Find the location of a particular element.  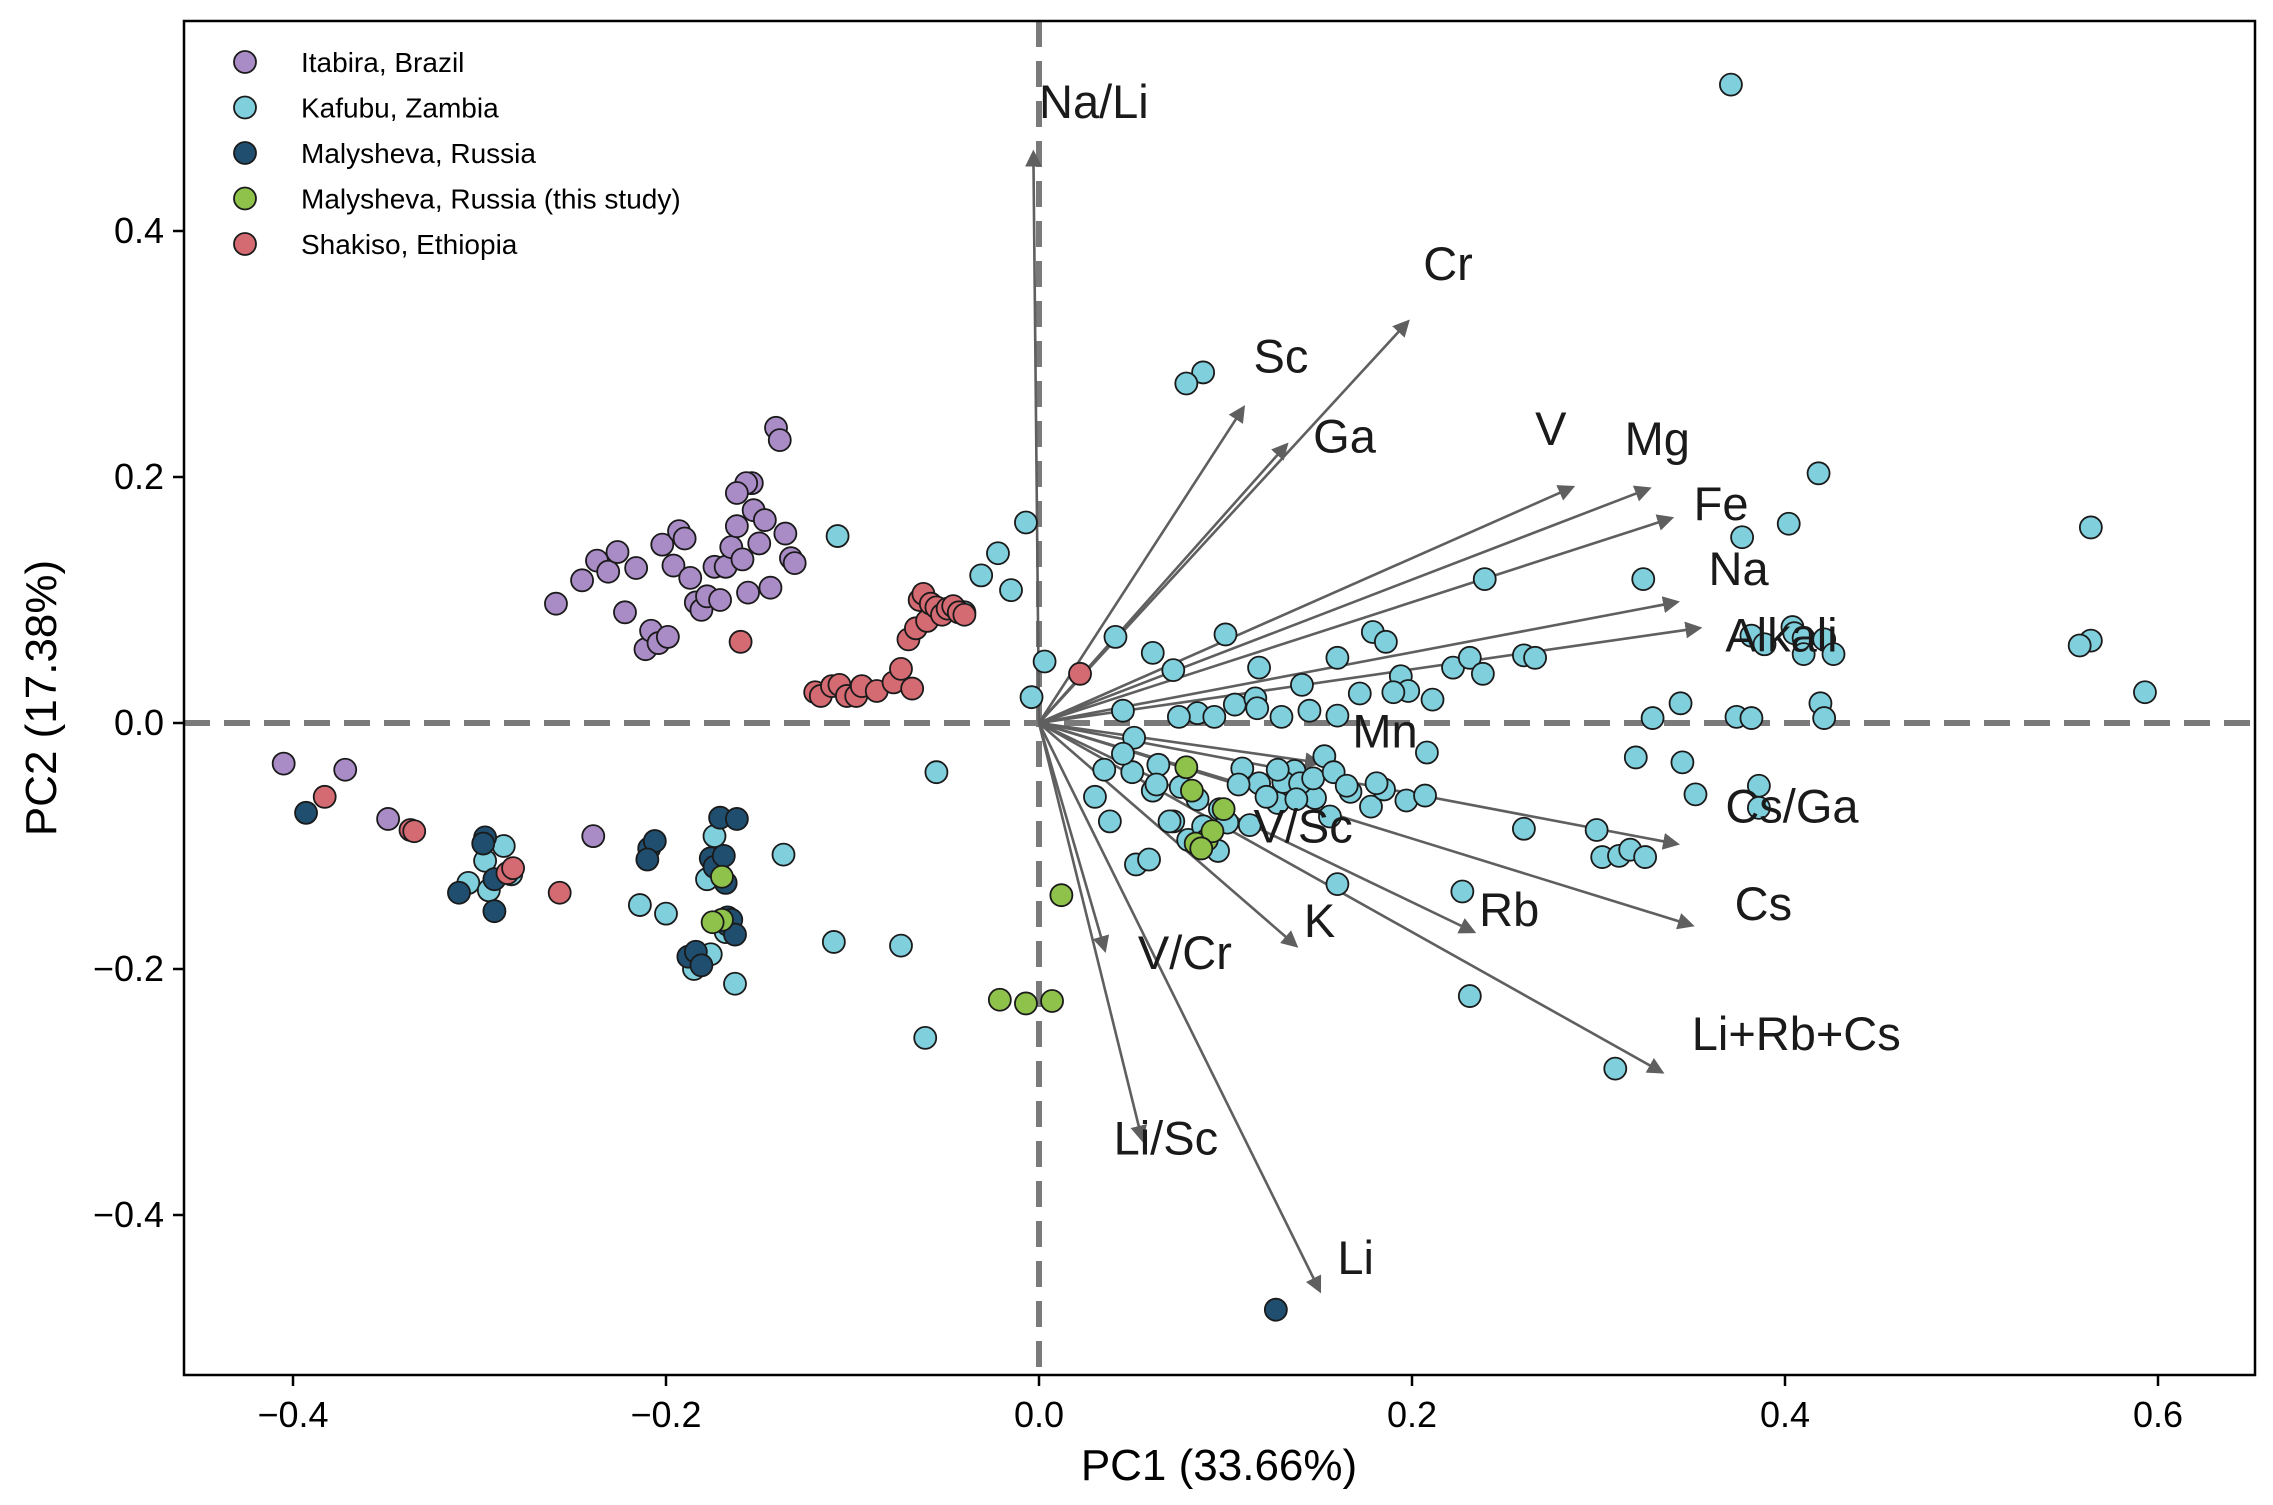

x-tick-label: 0.0 is located at coordinates (1039, 1414).